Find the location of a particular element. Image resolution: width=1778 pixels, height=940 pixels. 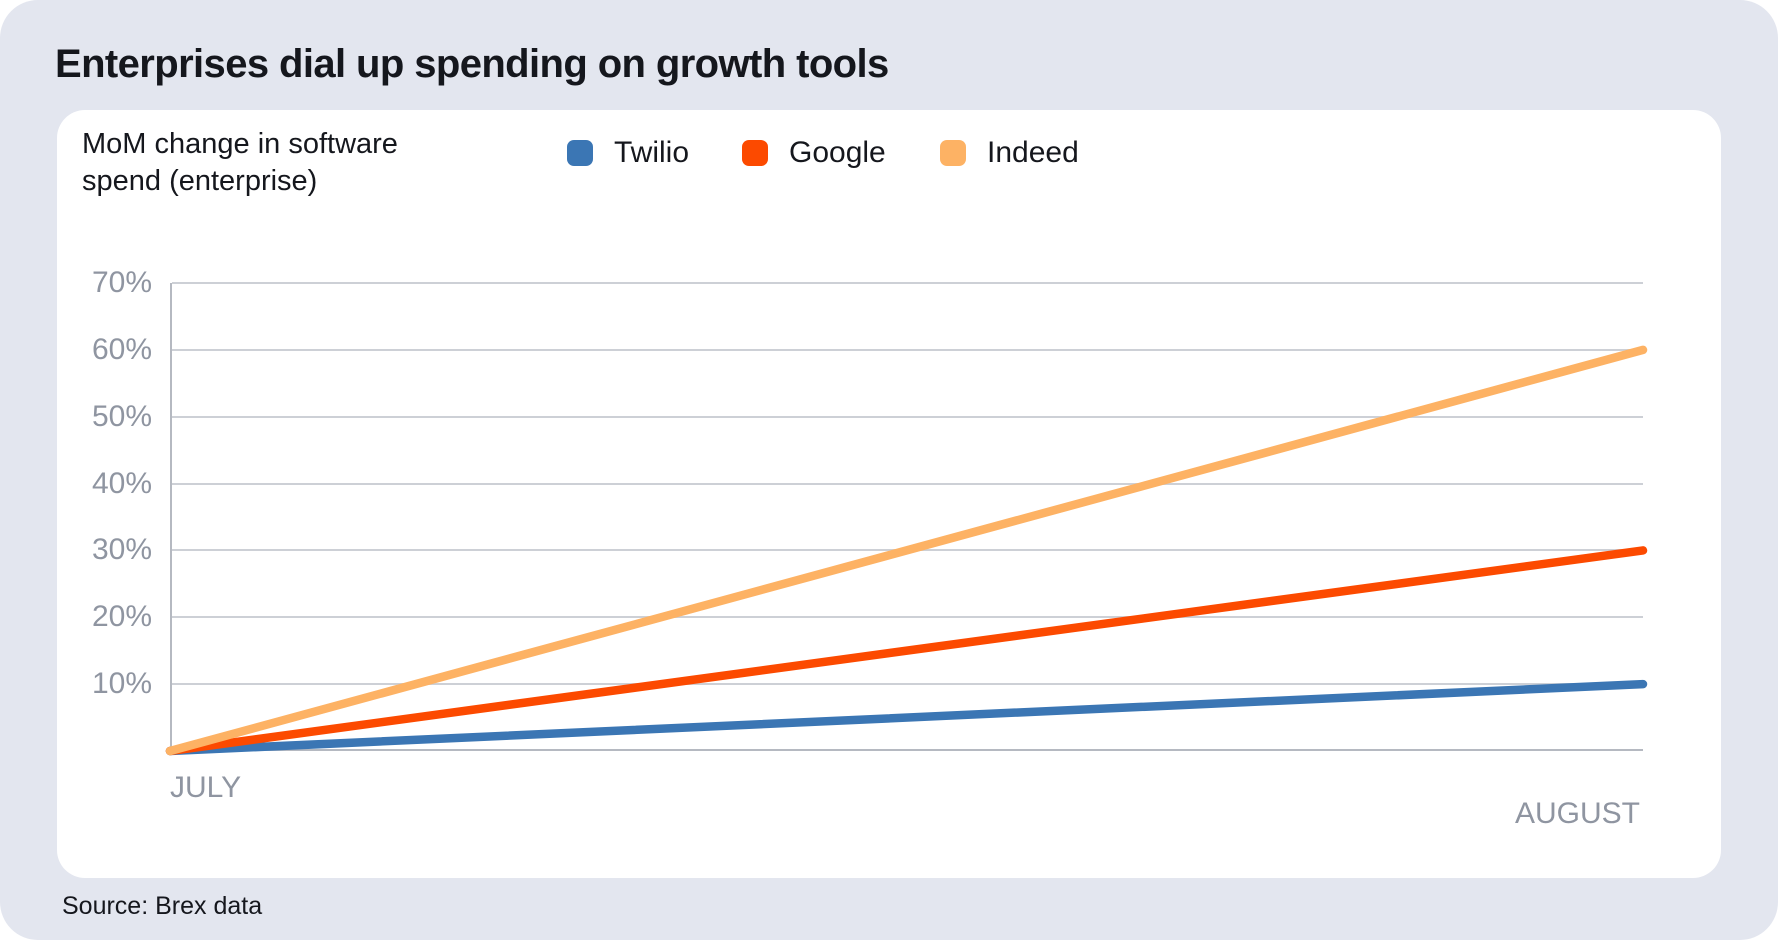

y-axis-tick-label: 10% is located at coordinates (121, 684).